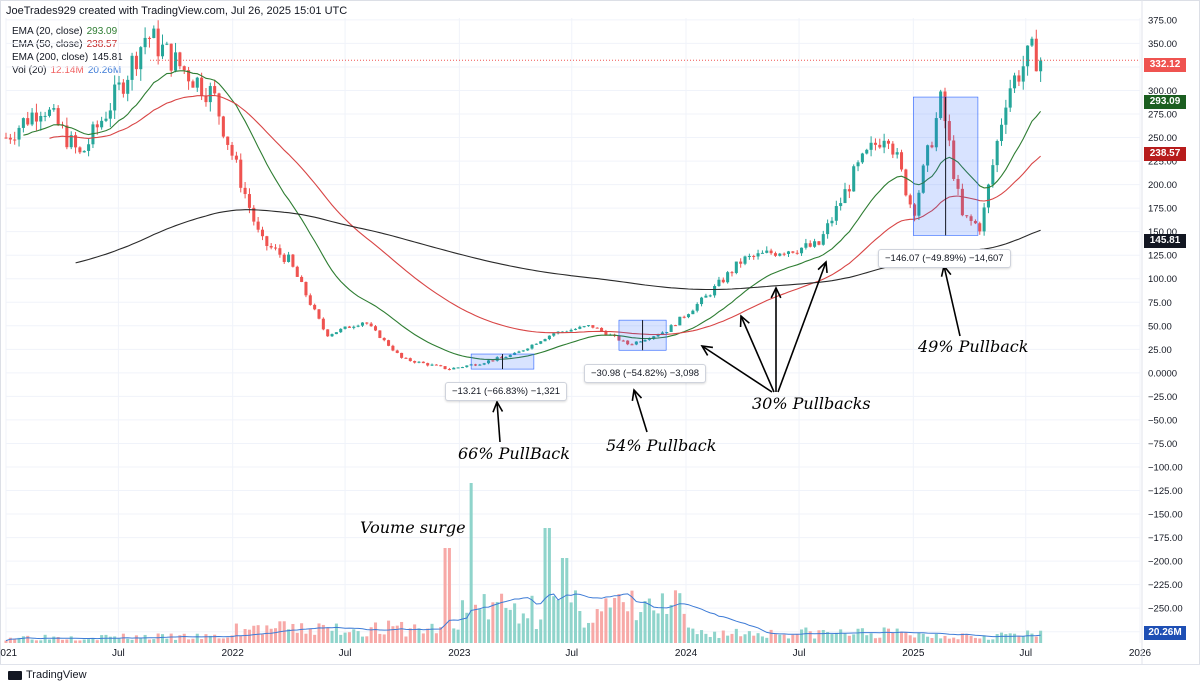 Image resolution: width=1200 pixels, height=686 pixels. Describe the element at coordinates (737, 369) in the screenshot. I see `arrow-30-a` at that location.